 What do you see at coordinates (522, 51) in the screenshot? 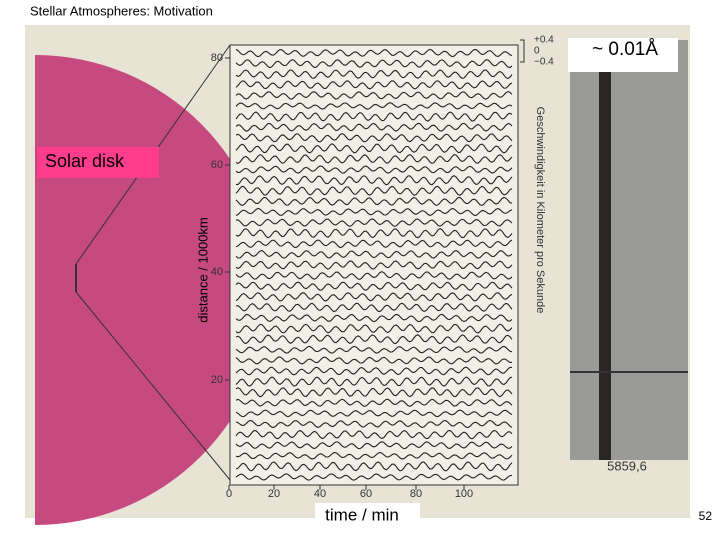
I see `scale-bracket` at bounding box center [522, 51].